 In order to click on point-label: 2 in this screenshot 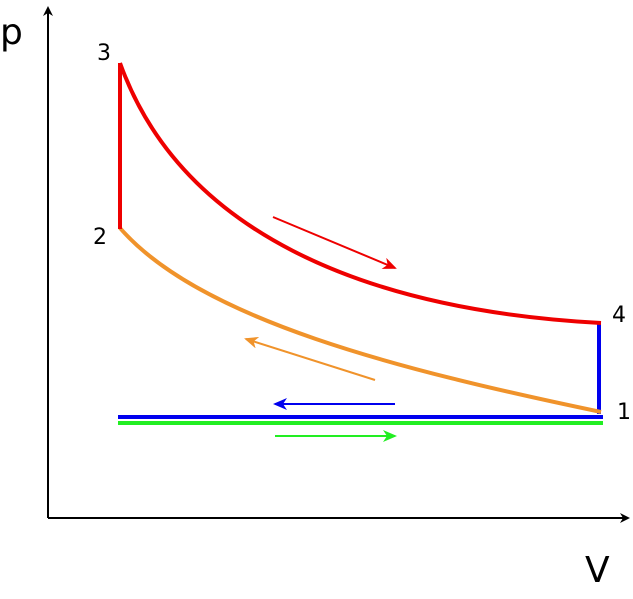, I will do `click(100, 237)`.